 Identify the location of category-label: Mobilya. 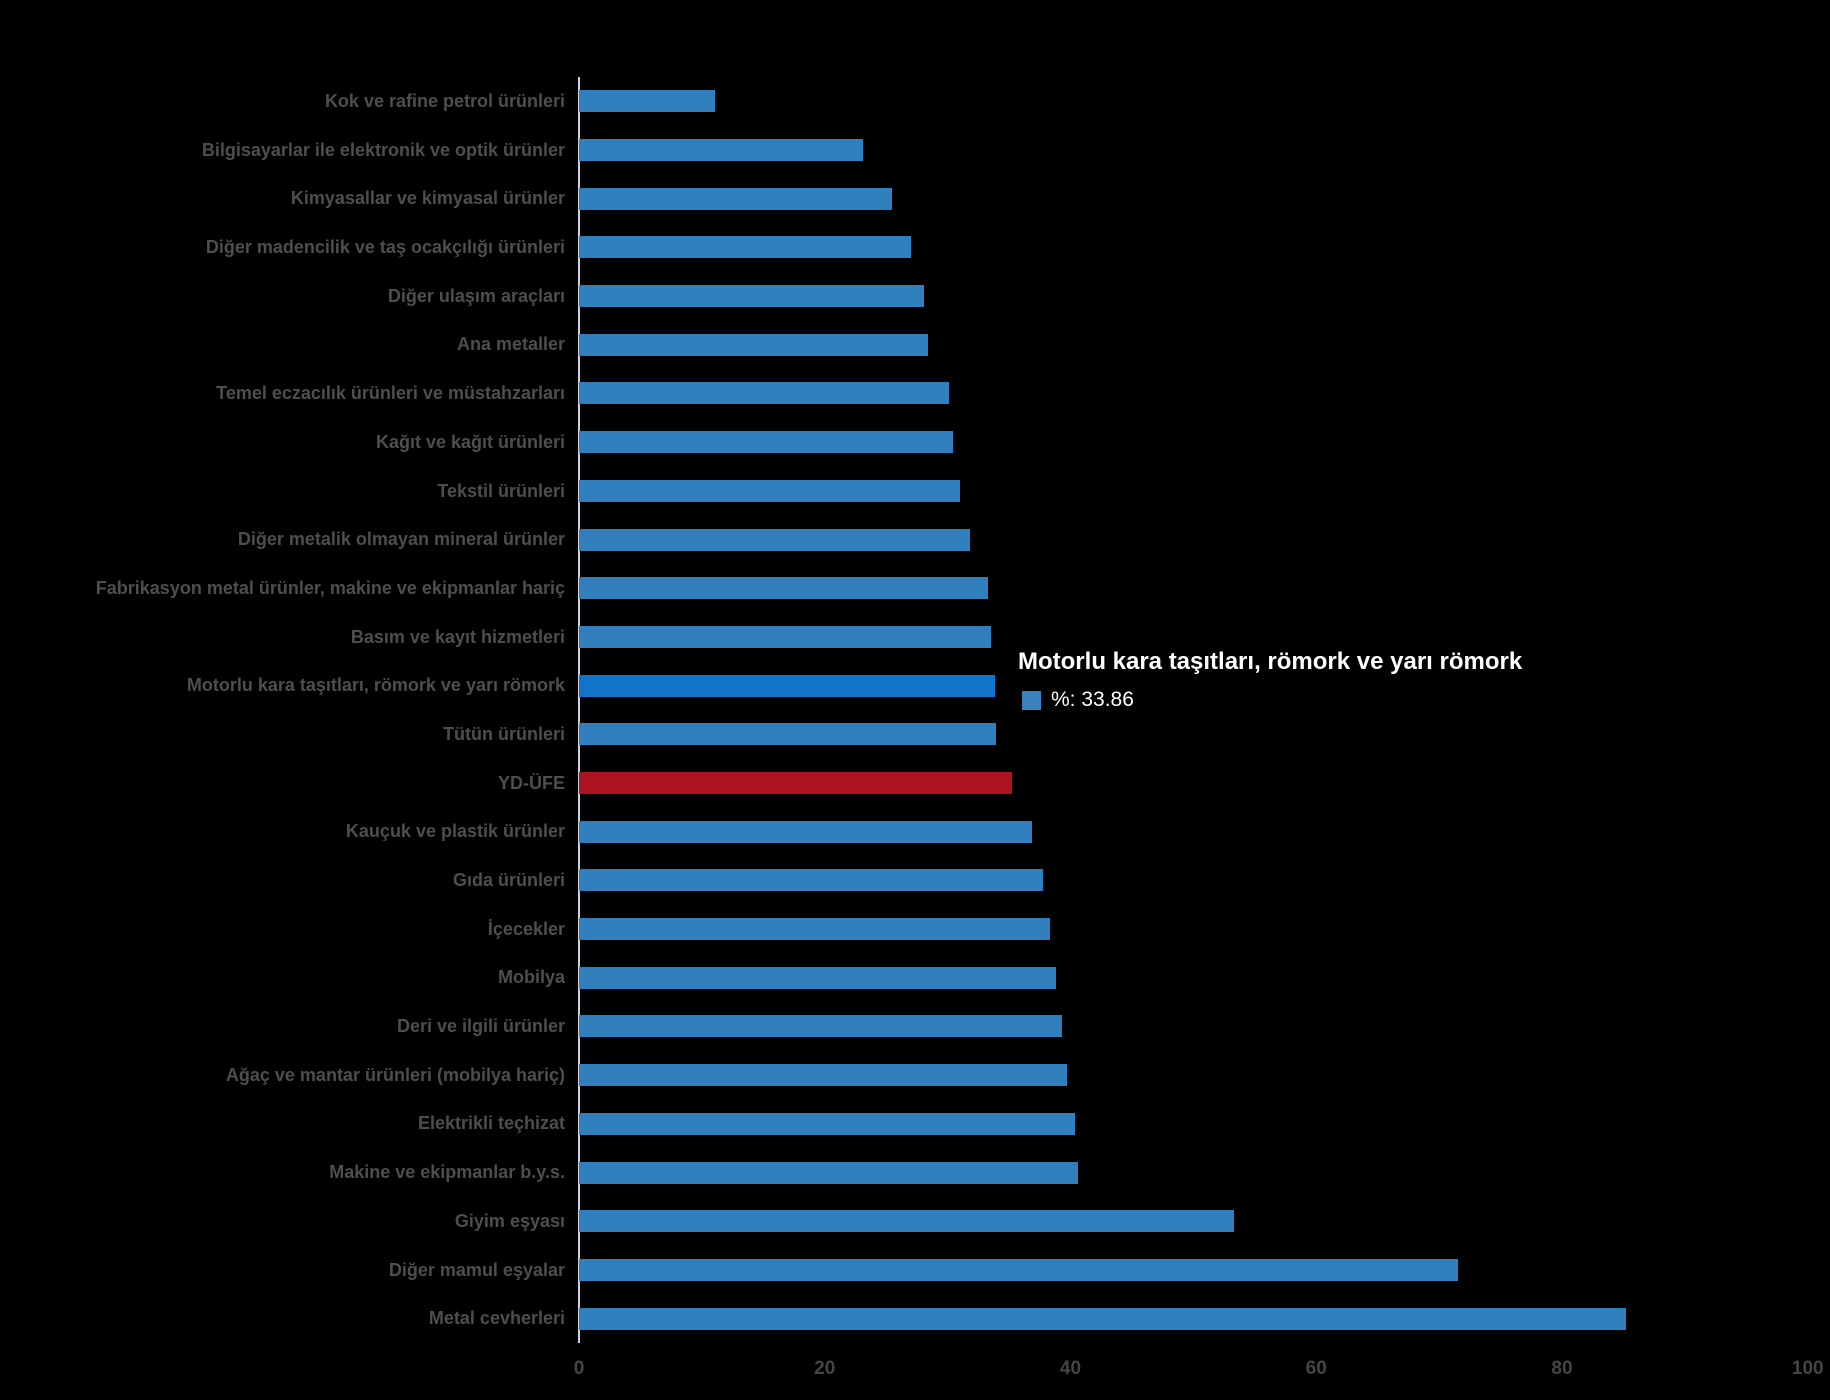
(531, 977).